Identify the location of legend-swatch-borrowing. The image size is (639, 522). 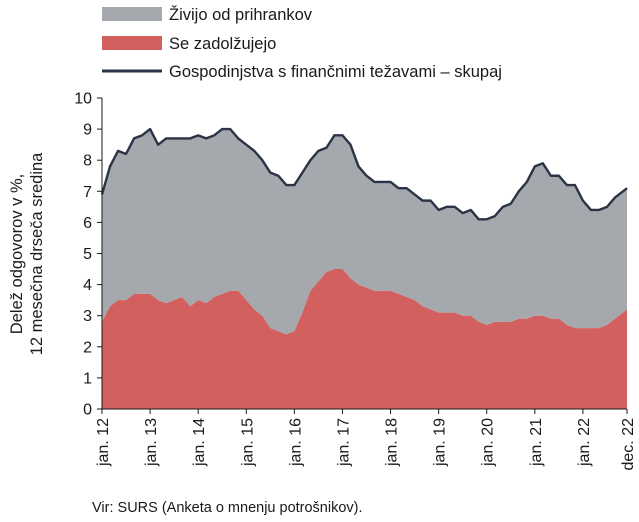
(132, 43).